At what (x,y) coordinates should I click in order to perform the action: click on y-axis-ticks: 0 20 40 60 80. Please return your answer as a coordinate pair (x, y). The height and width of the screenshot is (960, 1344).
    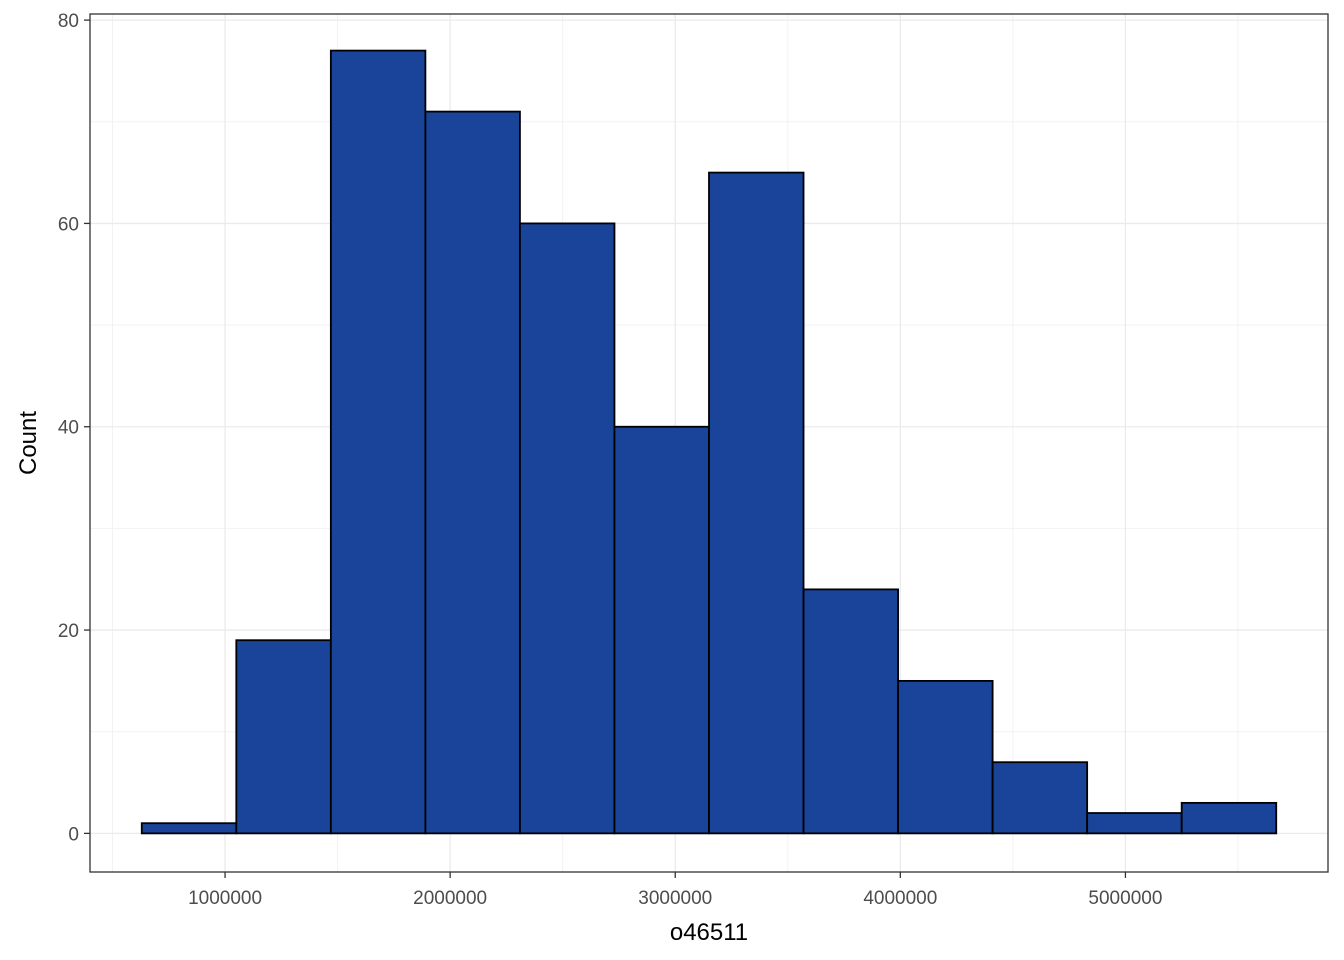
    Looking at the image, I should click on (74, 428).